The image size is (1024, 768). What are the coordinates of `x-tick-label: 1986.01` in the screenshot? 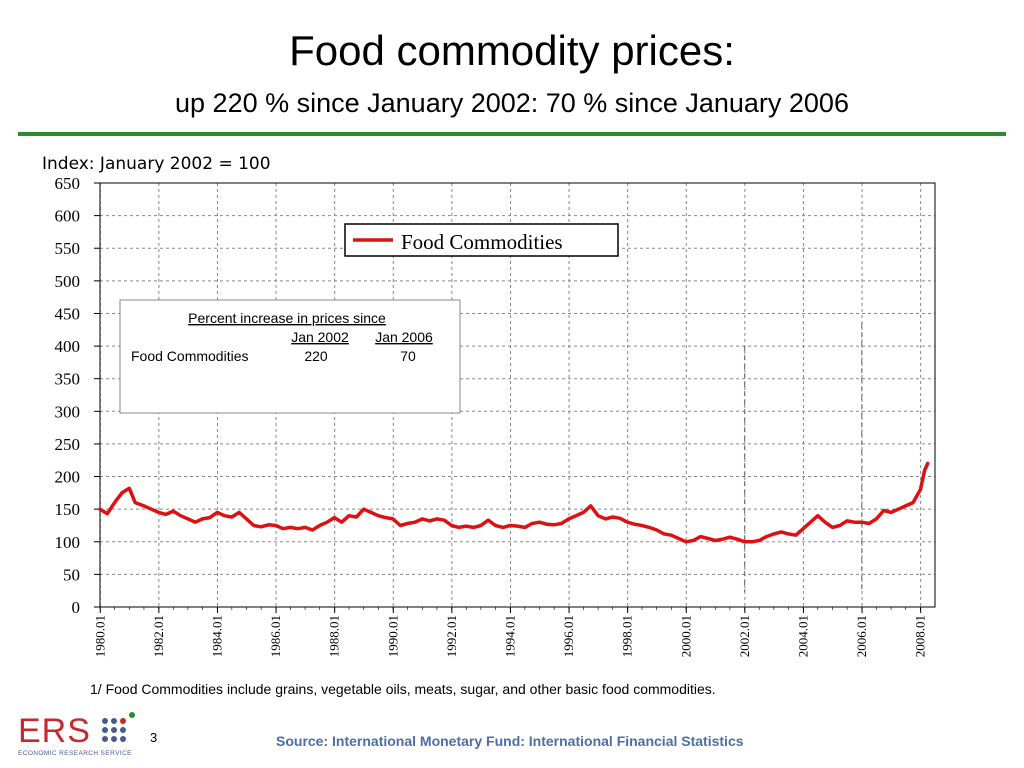 It's located at (275, 636).